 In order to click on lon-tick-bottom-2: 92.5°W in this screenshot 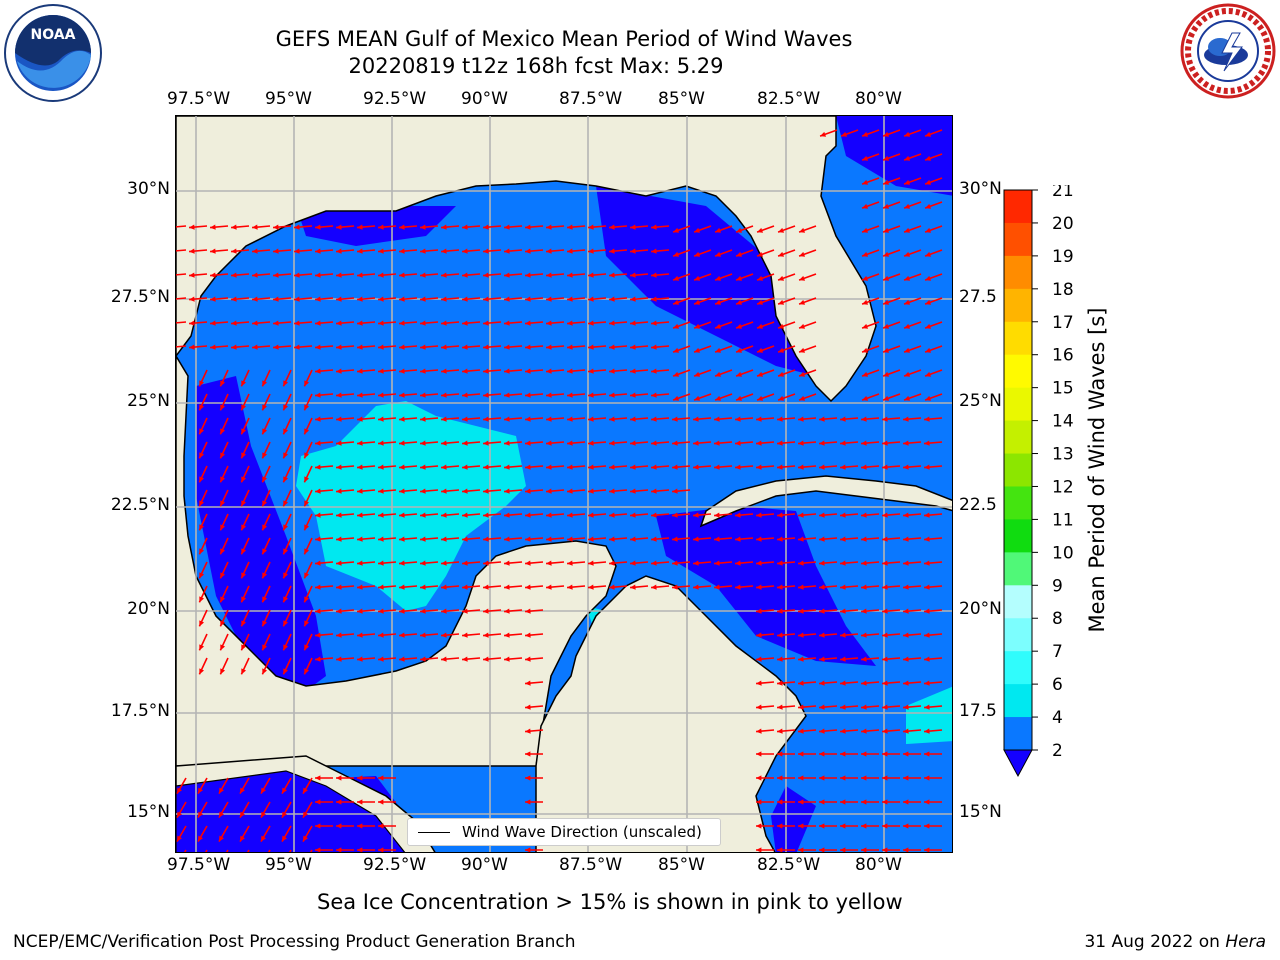, I will do `click(395, 865)`.